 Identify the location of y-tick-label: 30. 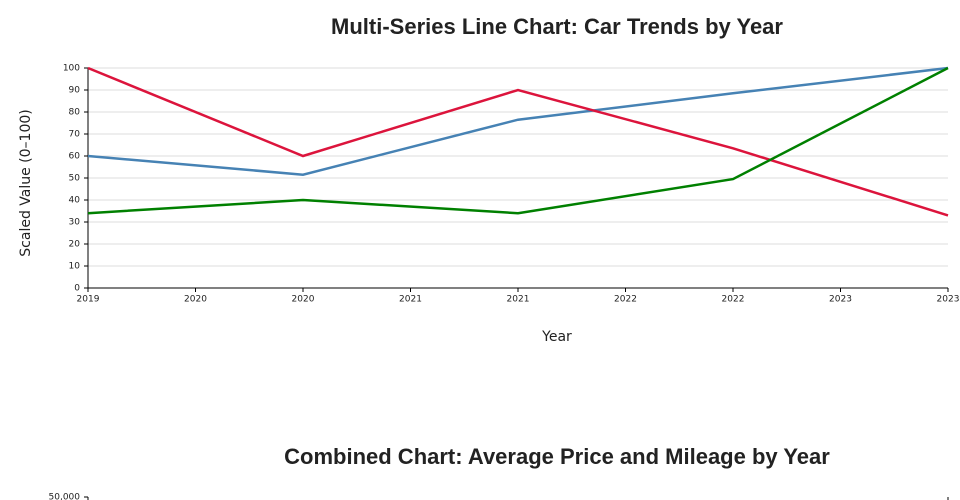
(75, 223).